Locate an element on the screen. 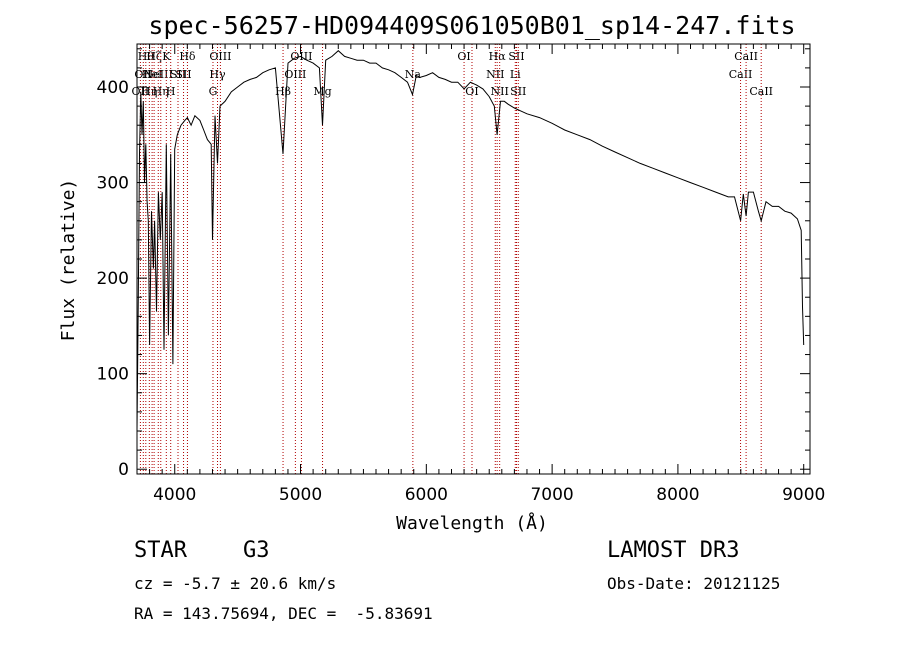 This screenshot has width=900, height=649. line-label: Li is located at coordinates (515, 74).